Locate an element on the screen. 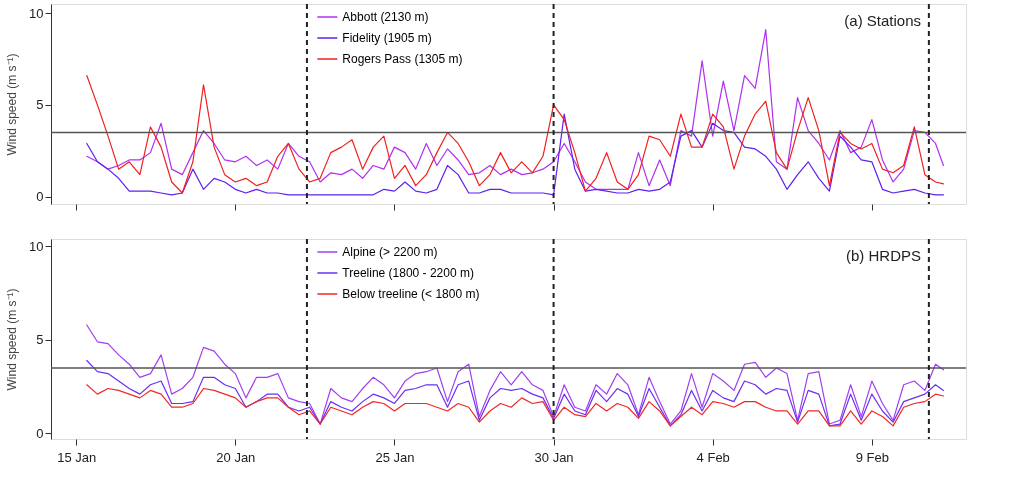  x-tick-label: 20 Jan is located at coordinates (236, 457).